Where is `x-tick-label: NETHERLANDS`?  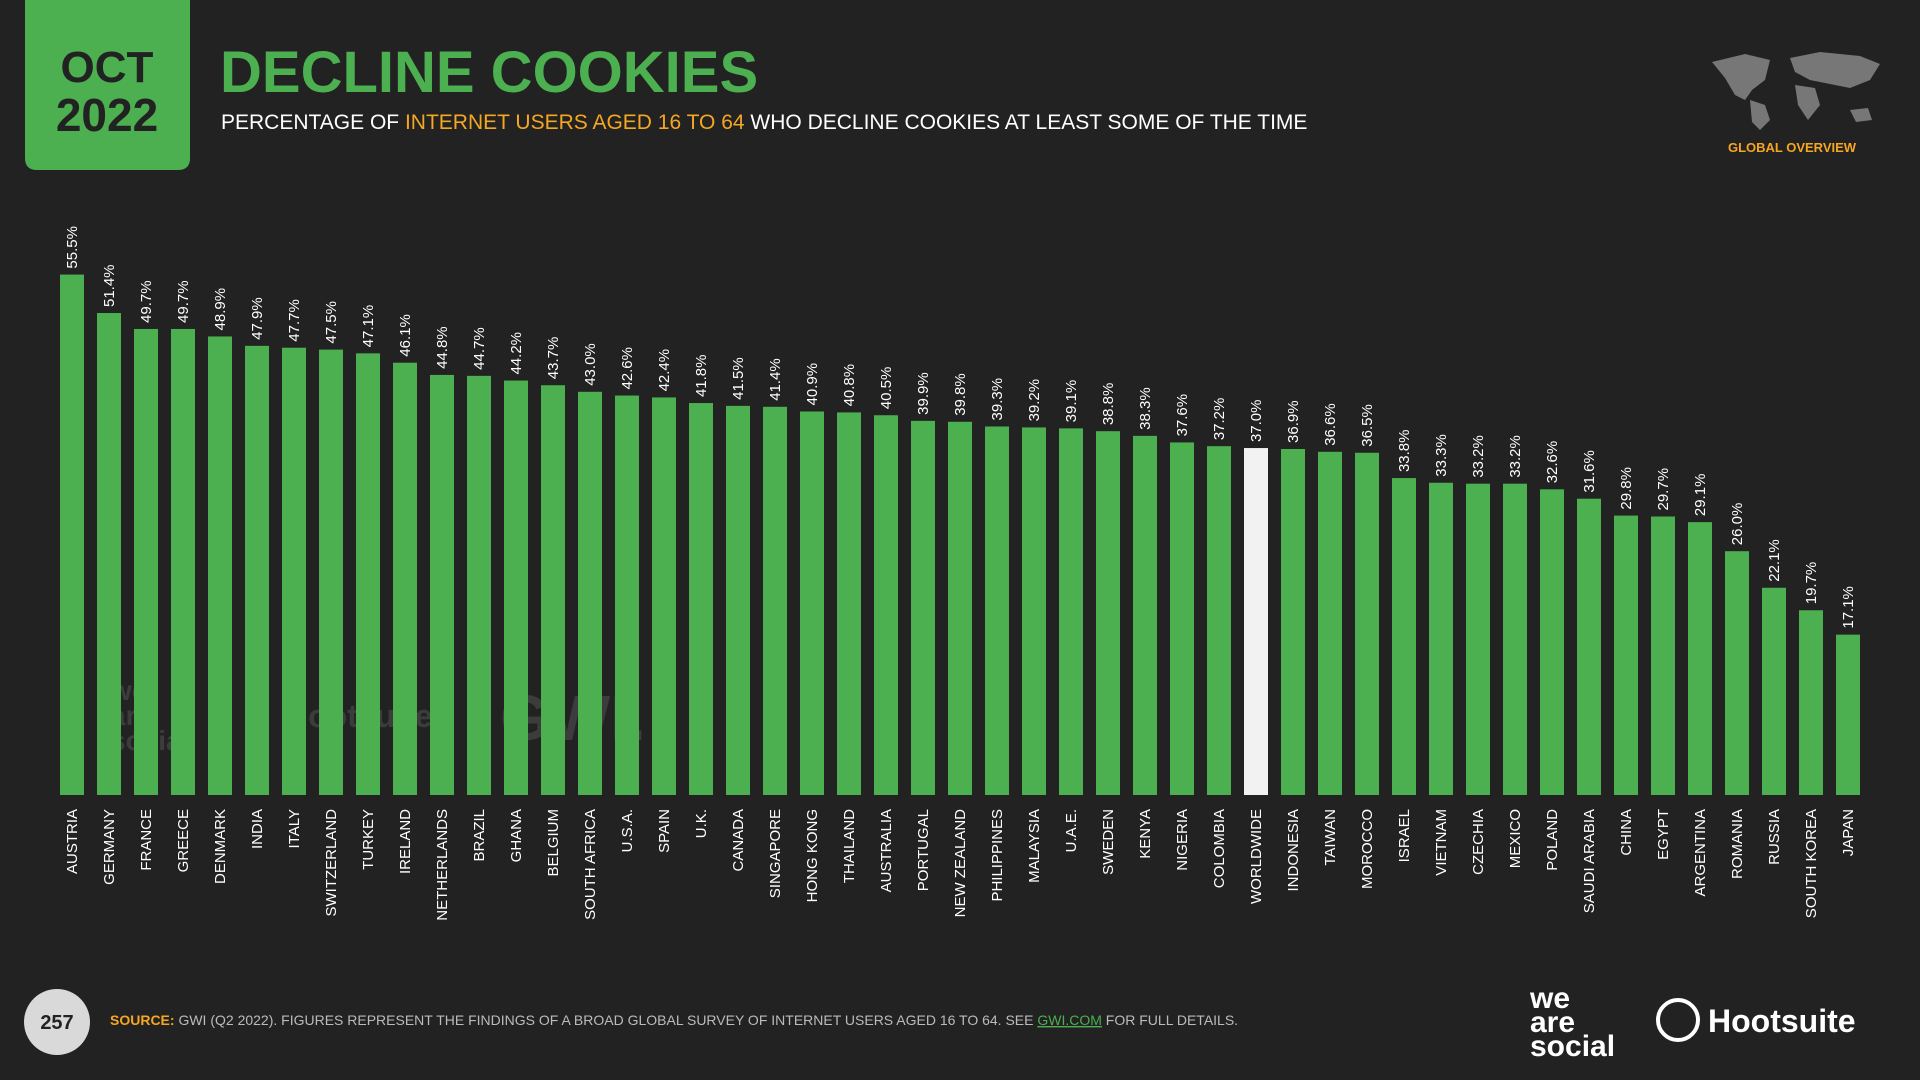 x-tick-label: NETHERLANDS is located at coordinates (442, 865).